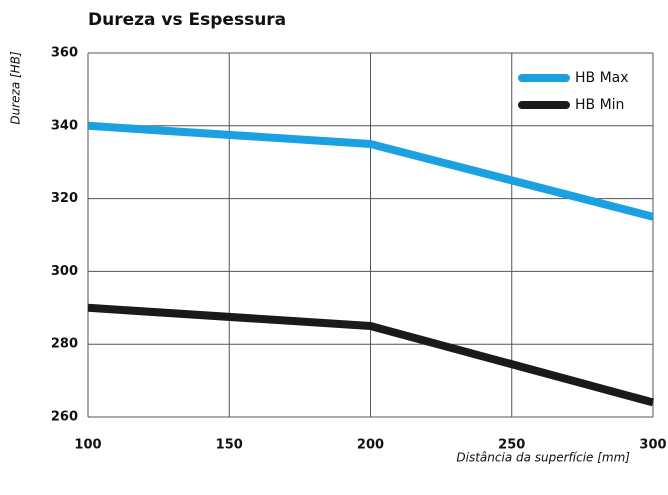 The height and width of the screenshot is (495, 668). What do you see at coordinates (64, 198) in the screenshot?
I see `y-tick-label: 320` at bounding box center [64, 198].